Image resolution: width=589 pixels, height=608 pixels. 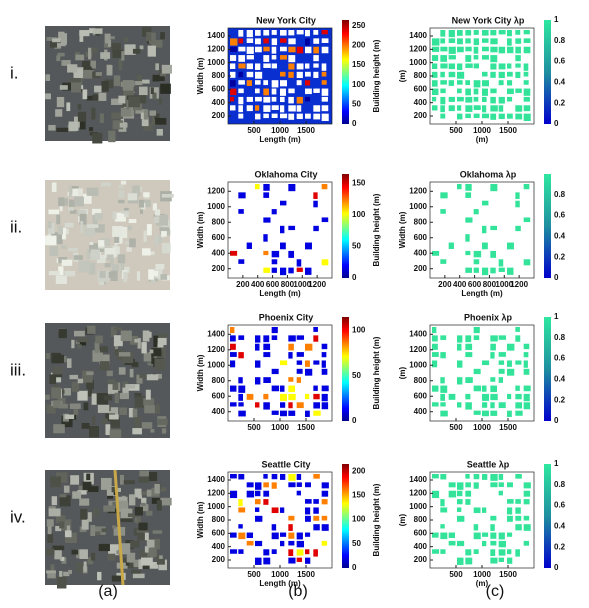 I want to click on colorbar-tick-label: 0.4, so click(x=560, y=526).